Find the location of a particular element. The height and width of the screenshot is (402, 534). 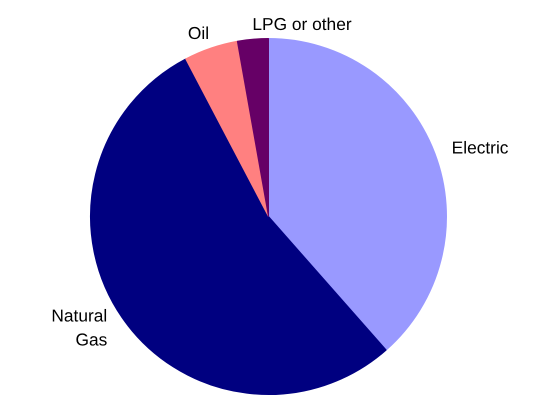

slice-label: Natural Gas is located at coordinates (79, 328).